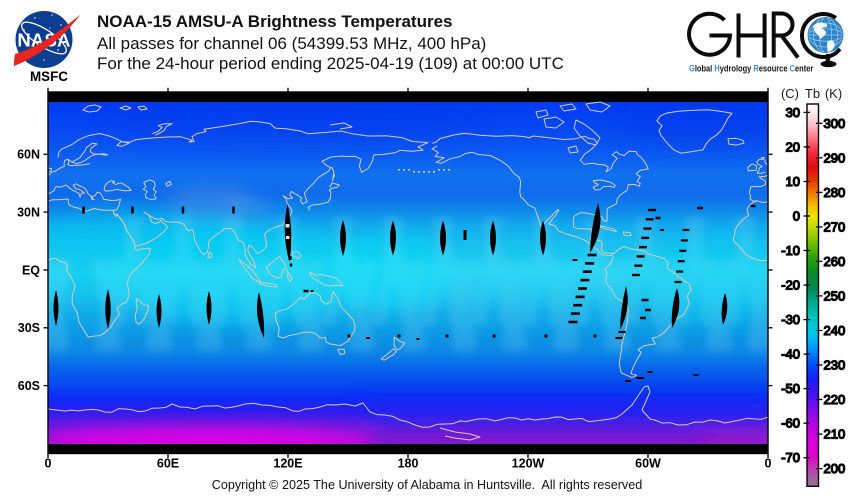 The width and height of the screenshot is (854, 502). I want to click on svg-text: -10, so click(790, 250).